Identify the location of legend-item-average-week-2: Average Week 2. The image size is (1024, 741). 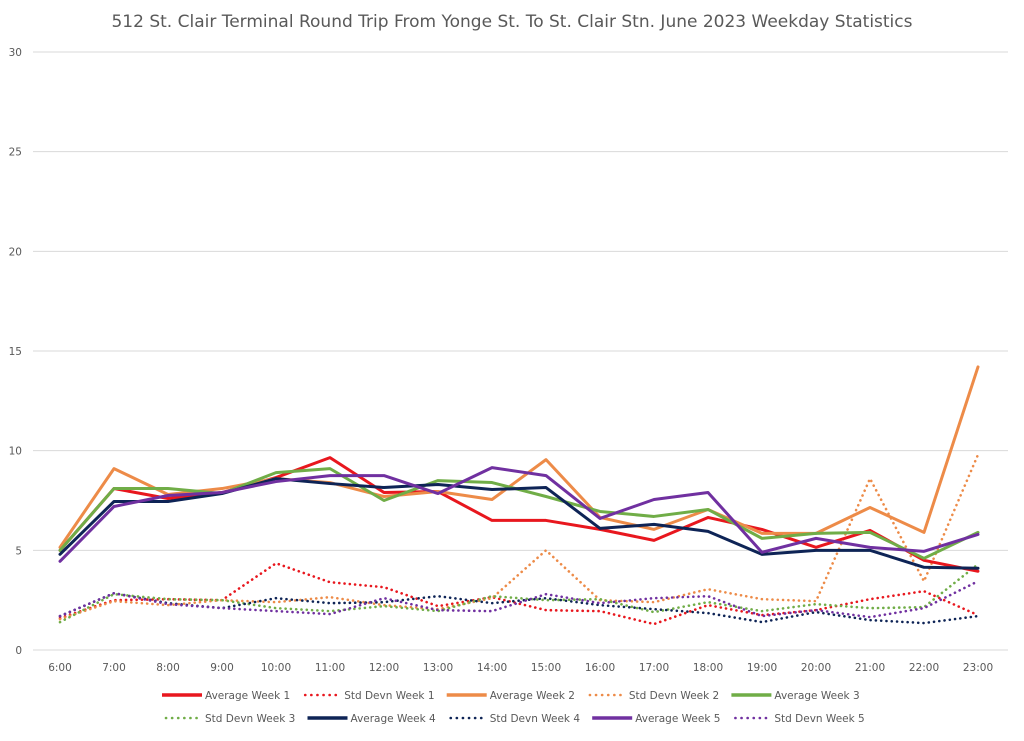
(510, 696).